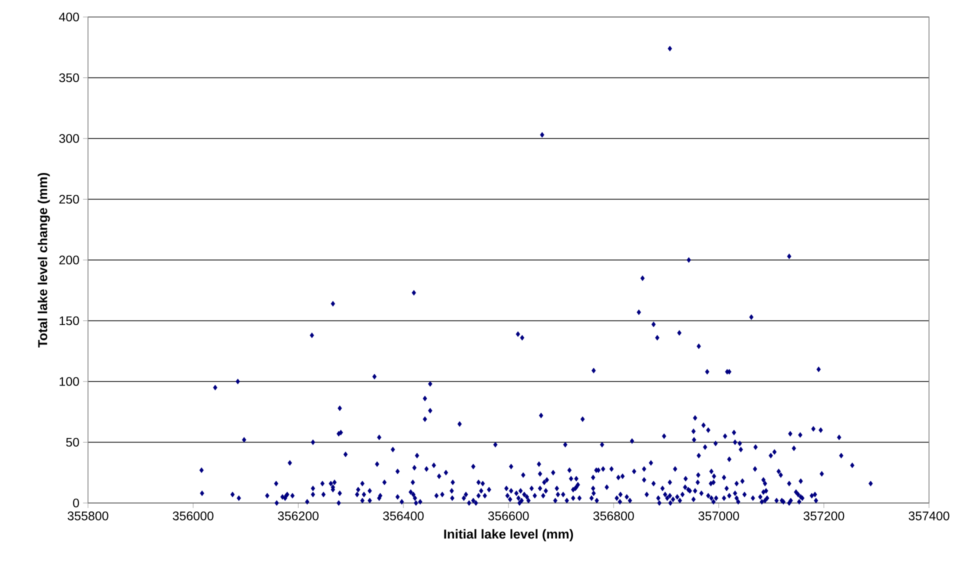 The width and height of the screenshot is (955, 579). Describe the element at coordinates (508, 516) in the screenshot. I see `x-tick-label: 356600` at that location.